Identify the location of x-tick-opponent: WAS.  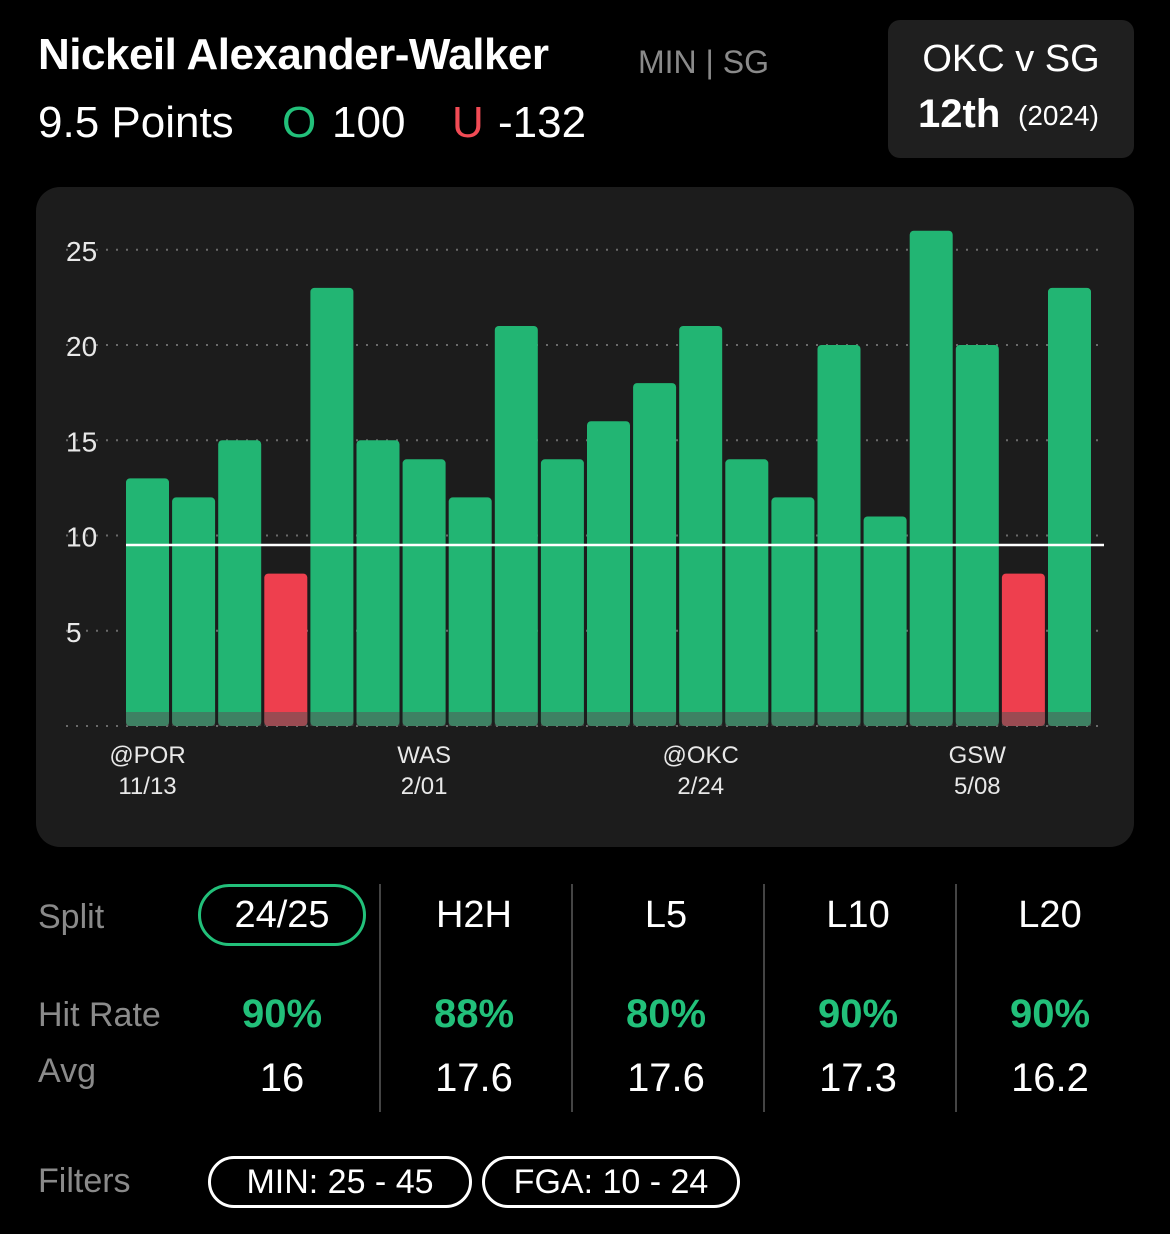
(424, 755).